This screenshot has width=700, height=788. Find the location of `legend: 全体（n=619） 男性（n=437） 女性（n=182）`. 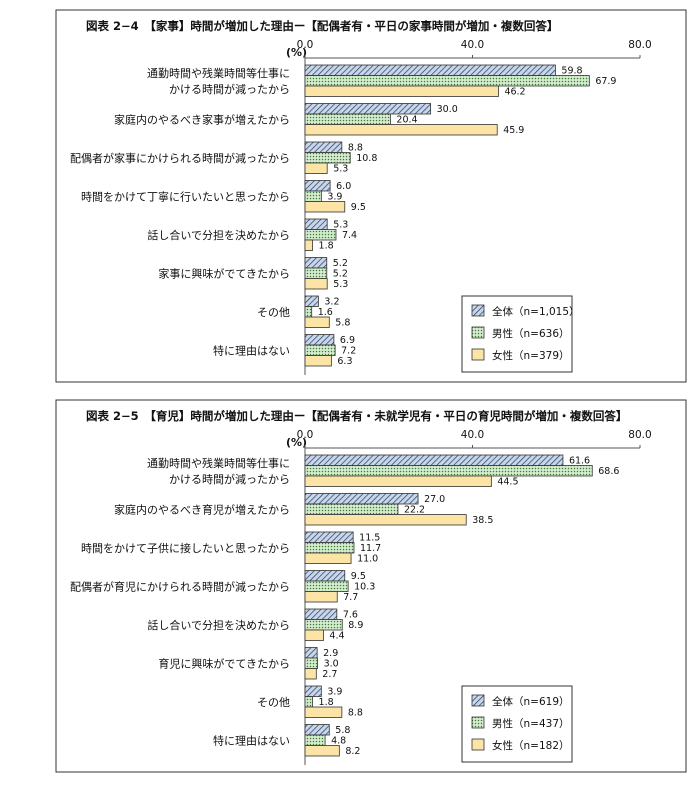

legend: 全体（n=619） 男性（n=437） 女性（n=182） is located at coordinates (517, 724).